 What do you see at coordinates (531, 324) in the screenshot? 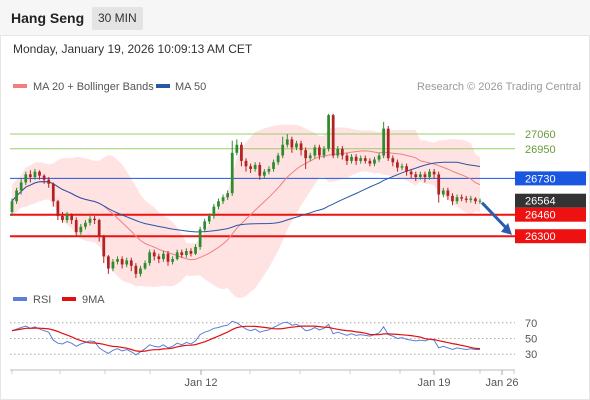
I see `rsi-tick-70: 70` at bounding box center [531, 324].